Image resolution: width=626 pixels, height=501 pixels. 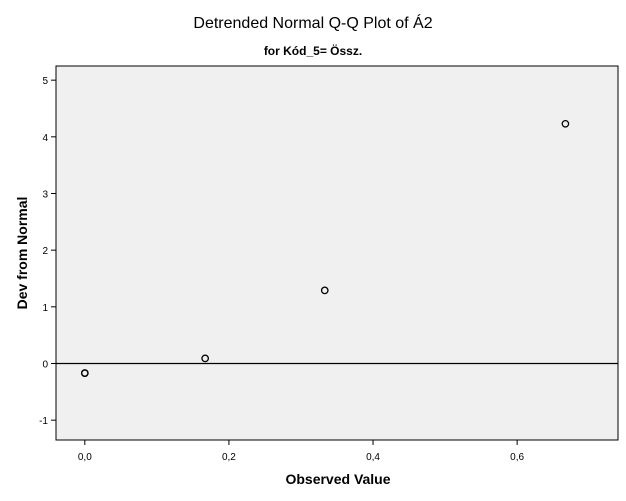 What do you see at coordinates (517, 457) in the screenshot?
I see `x-tick-label: 0,6` at bounding box center [517, 457].